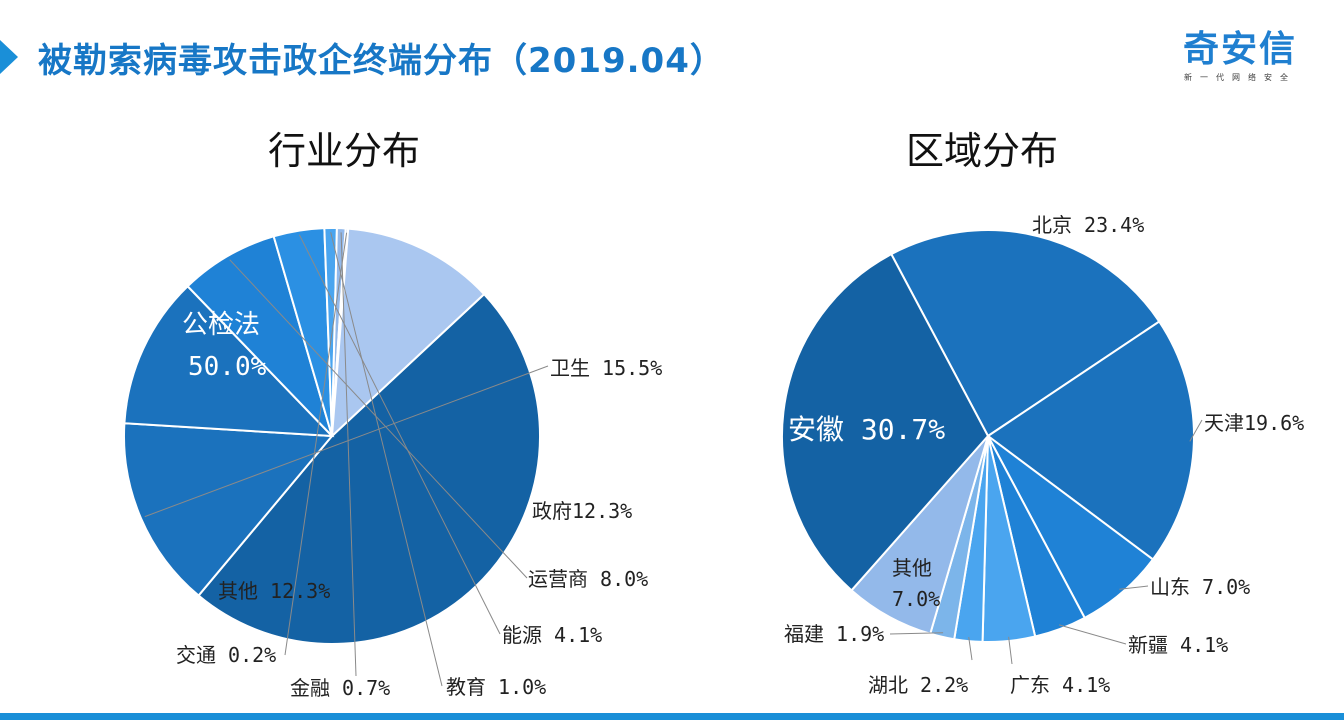  I want to click on logo-tagline: 新一代网络安全, so click(1240, 77).